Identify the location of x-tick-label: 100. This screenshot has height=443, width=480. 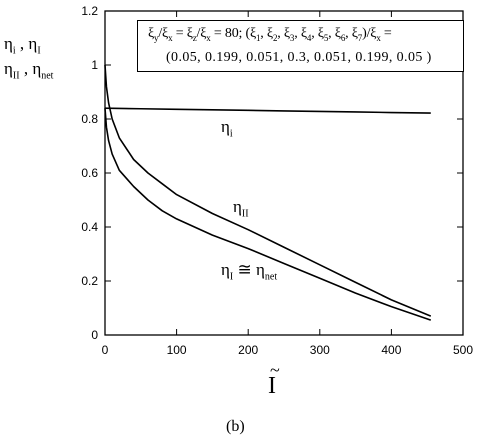
(177, 350).